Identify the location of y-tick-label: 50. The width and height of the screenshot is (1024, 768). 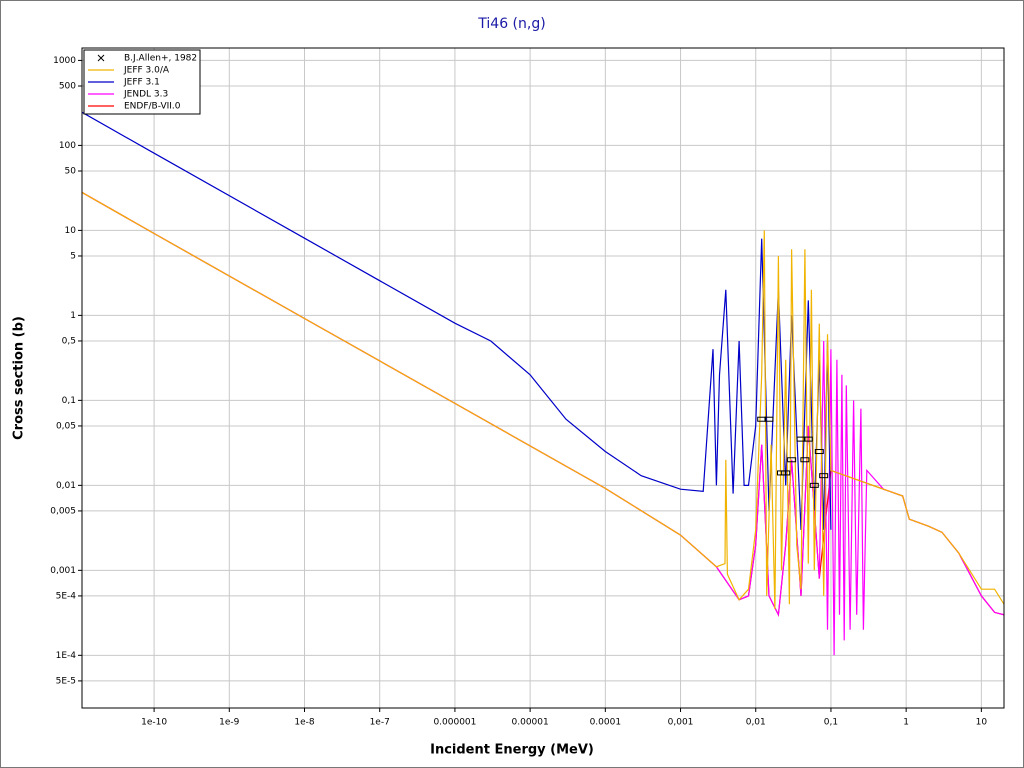
(71, 171).